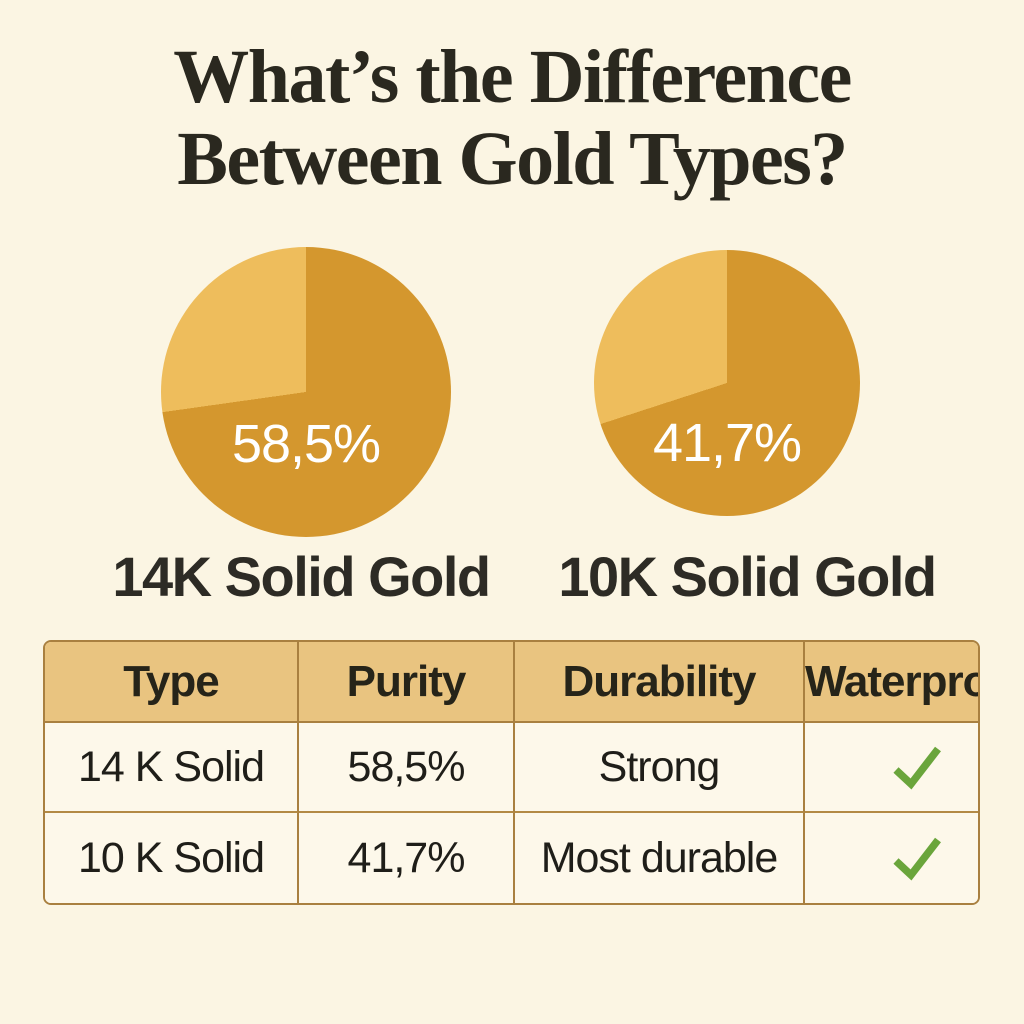 This screenshot has width=1024, height=1024. What do you see at coordinates (891, 682) in the screenshot?
I see `table-header-waterproof: Waterproof` at bounding box center [891, 682].